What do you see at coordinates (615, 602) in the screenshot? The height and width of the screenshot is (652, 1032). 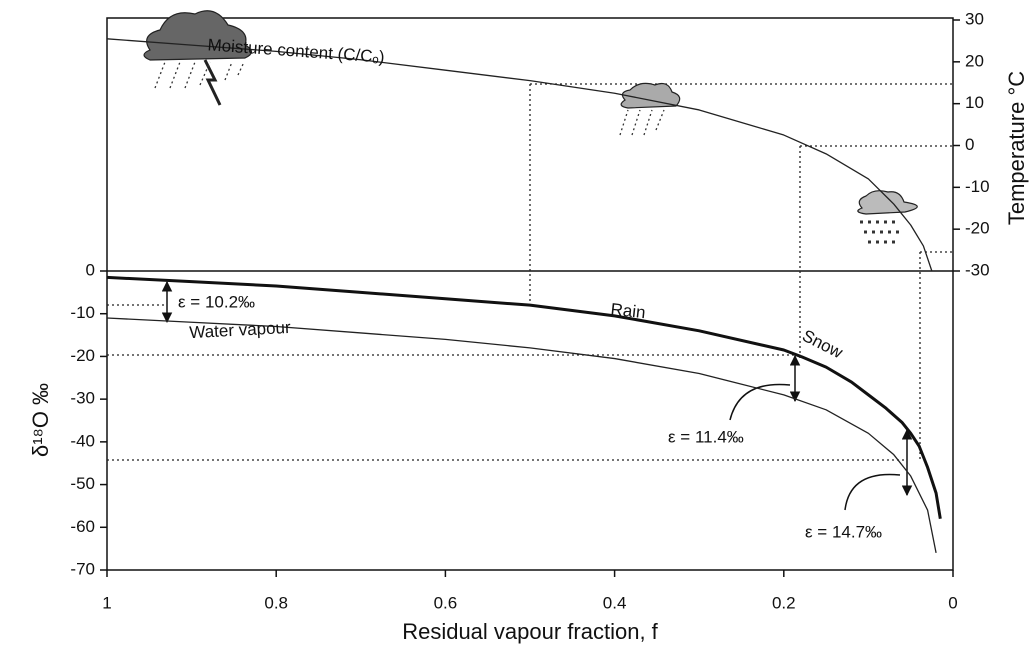 I see `x-tick-label: 0.4` at bounding box center [615, 602].